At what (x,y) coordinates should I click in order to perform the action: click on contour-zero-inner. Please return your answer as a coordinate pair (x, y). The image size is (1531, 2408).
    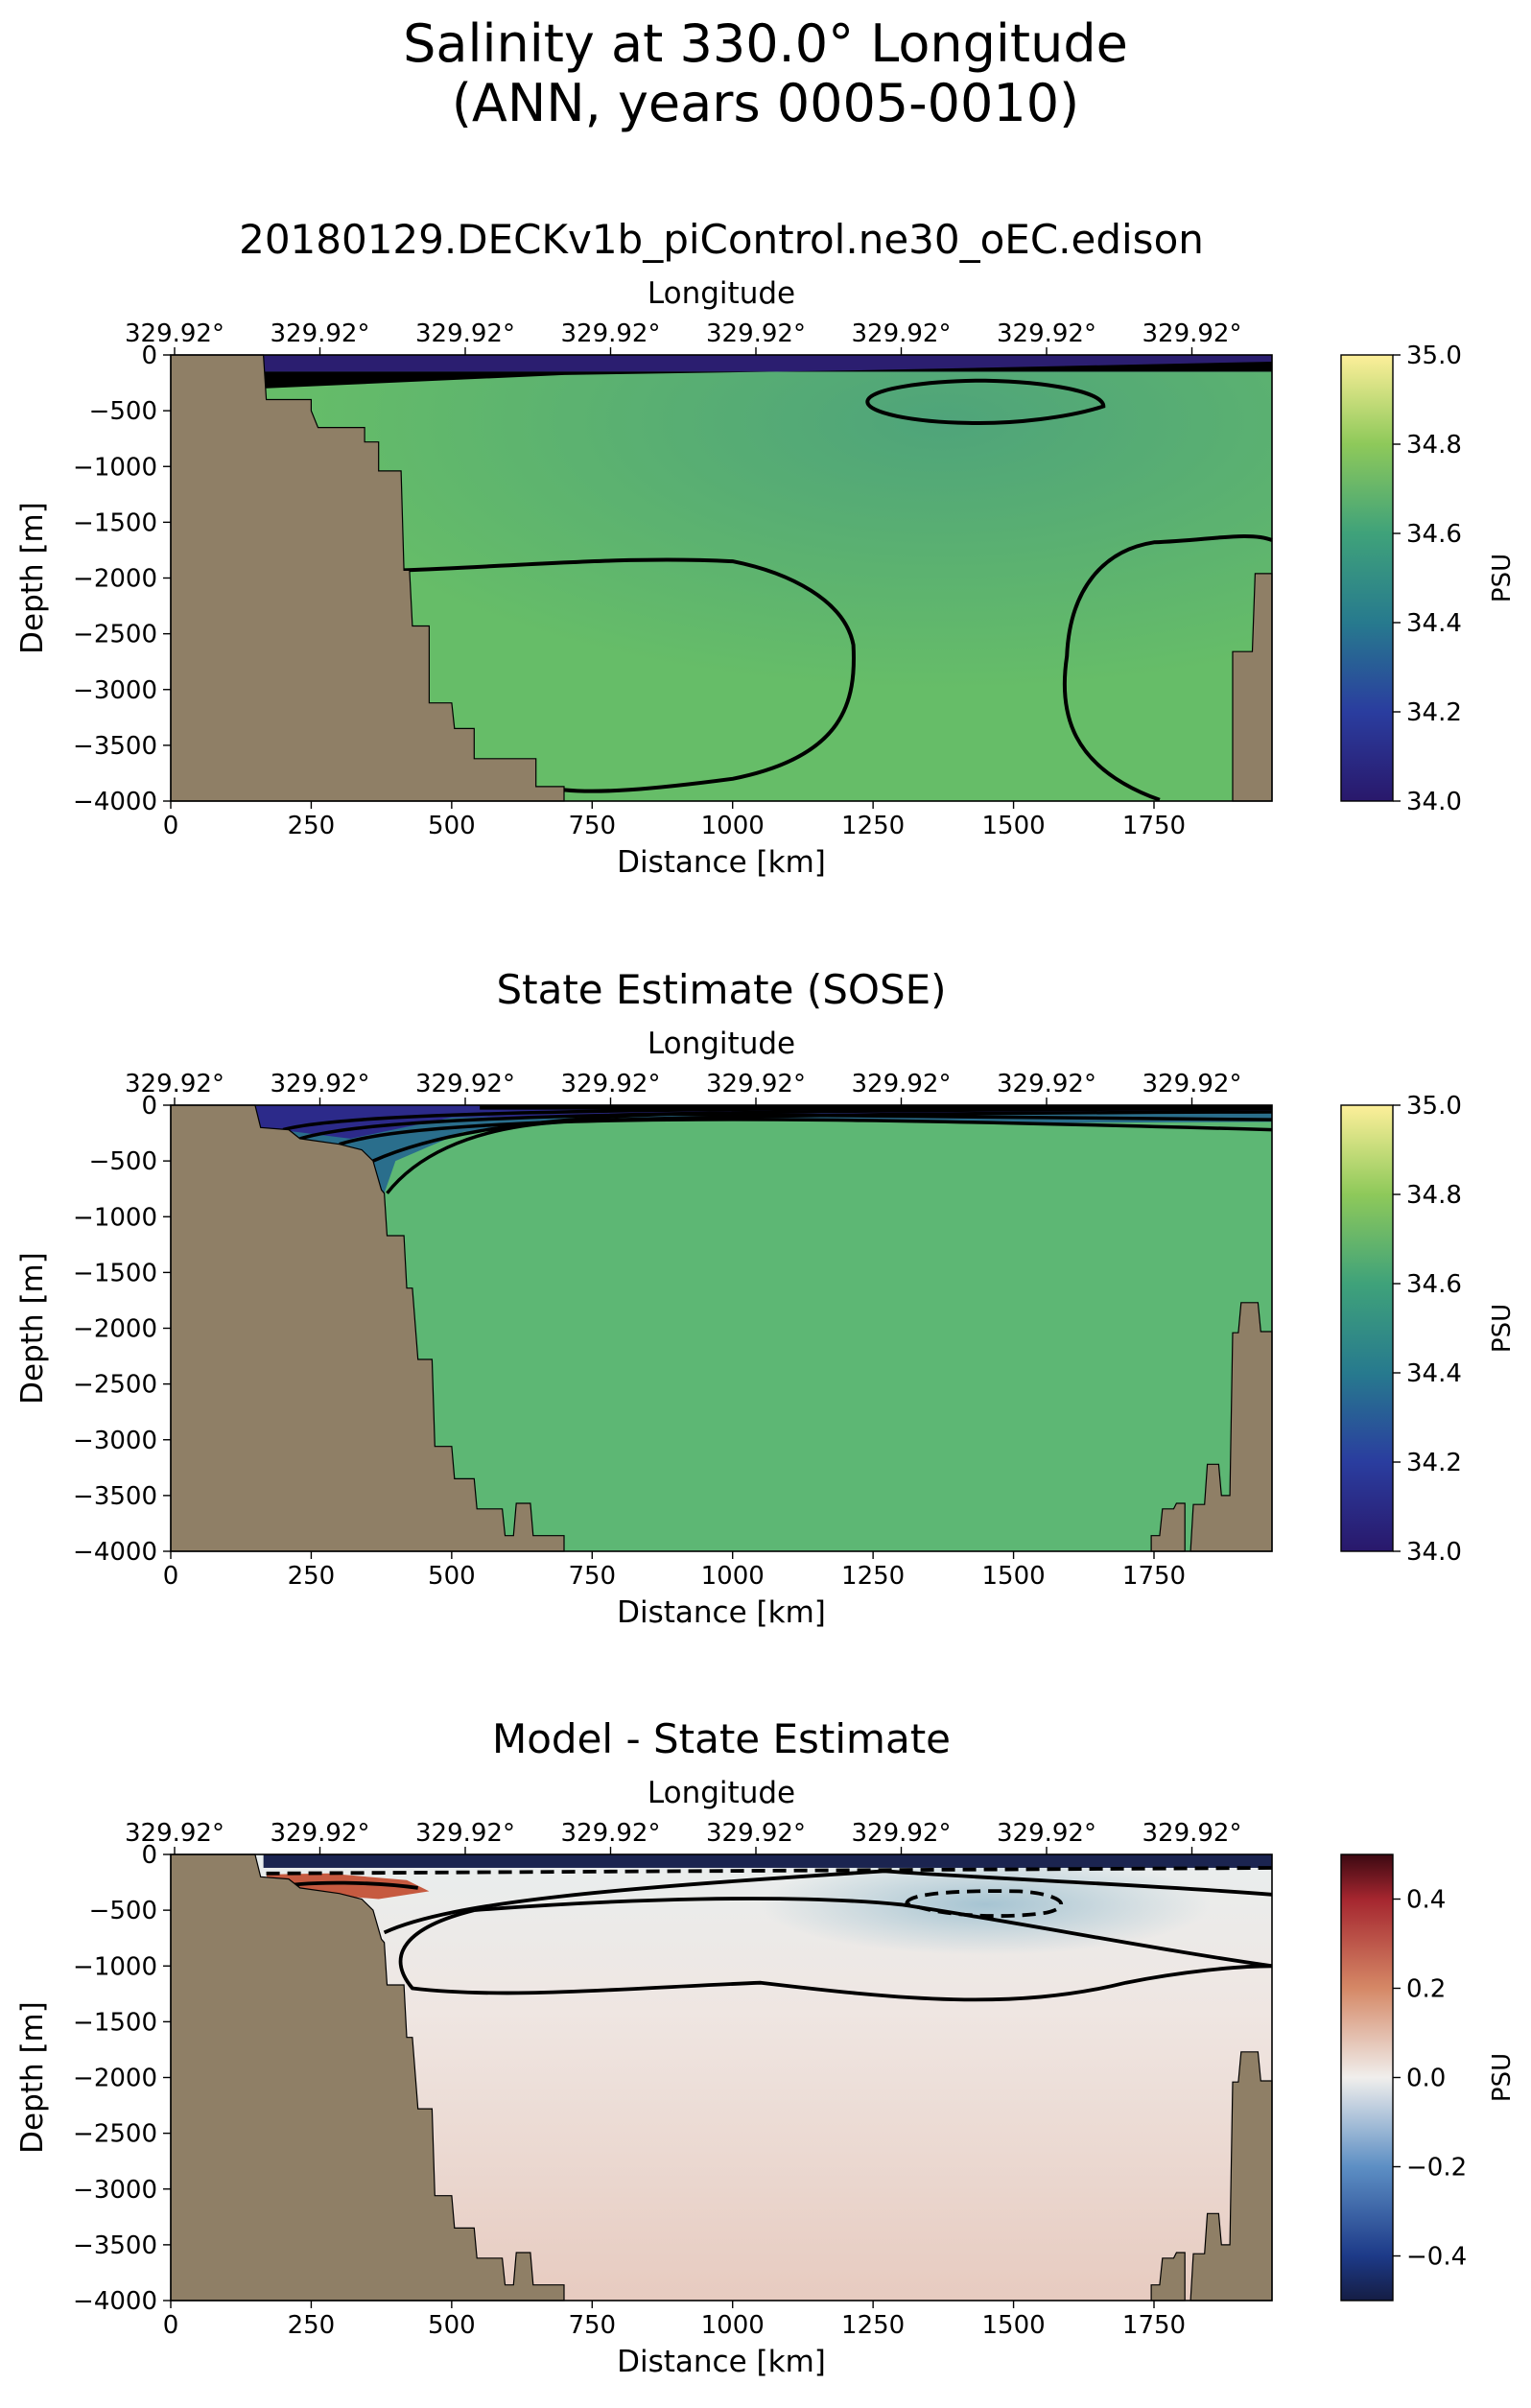
    Looking at the image, I should click on (873, 1933).